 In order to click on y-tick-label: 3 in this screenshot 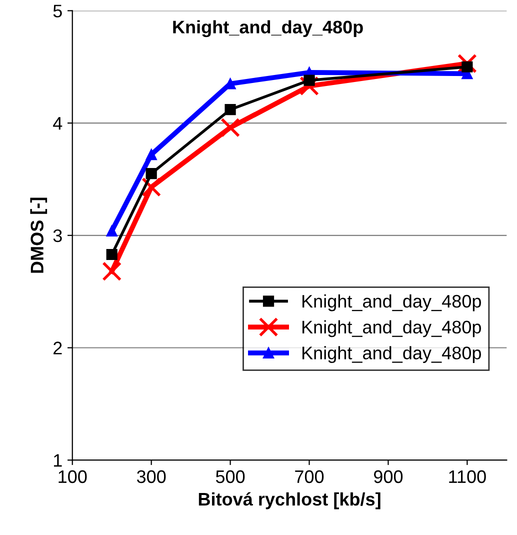, I will do `click(57, 235)`.